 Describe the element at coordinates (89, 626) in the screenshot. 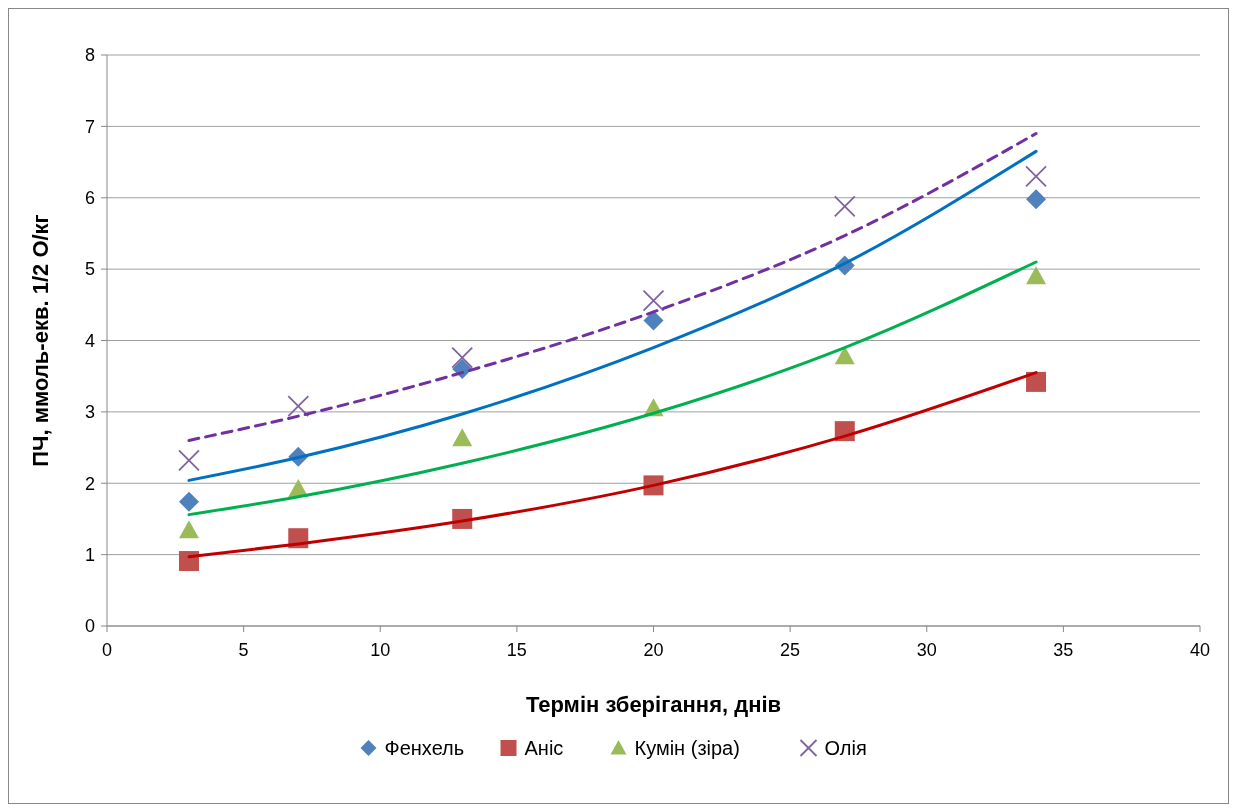

I see `y-tick-label: 0` at that location.